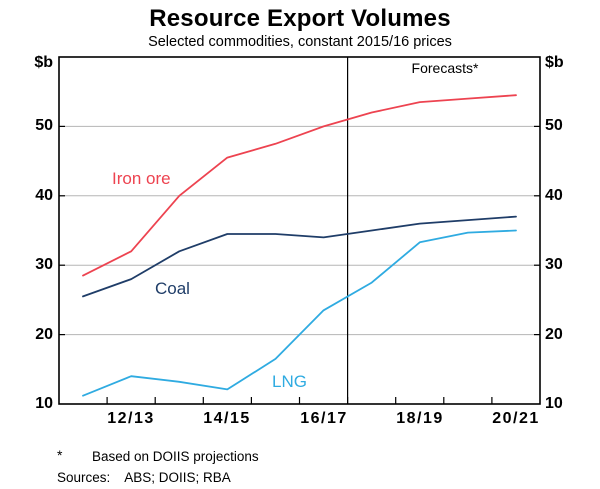  What do you see at coordinates (445, 68) in the screenshot?
I see `forecasts-annotation: Forecasts*` at bounding box center [445, 68].